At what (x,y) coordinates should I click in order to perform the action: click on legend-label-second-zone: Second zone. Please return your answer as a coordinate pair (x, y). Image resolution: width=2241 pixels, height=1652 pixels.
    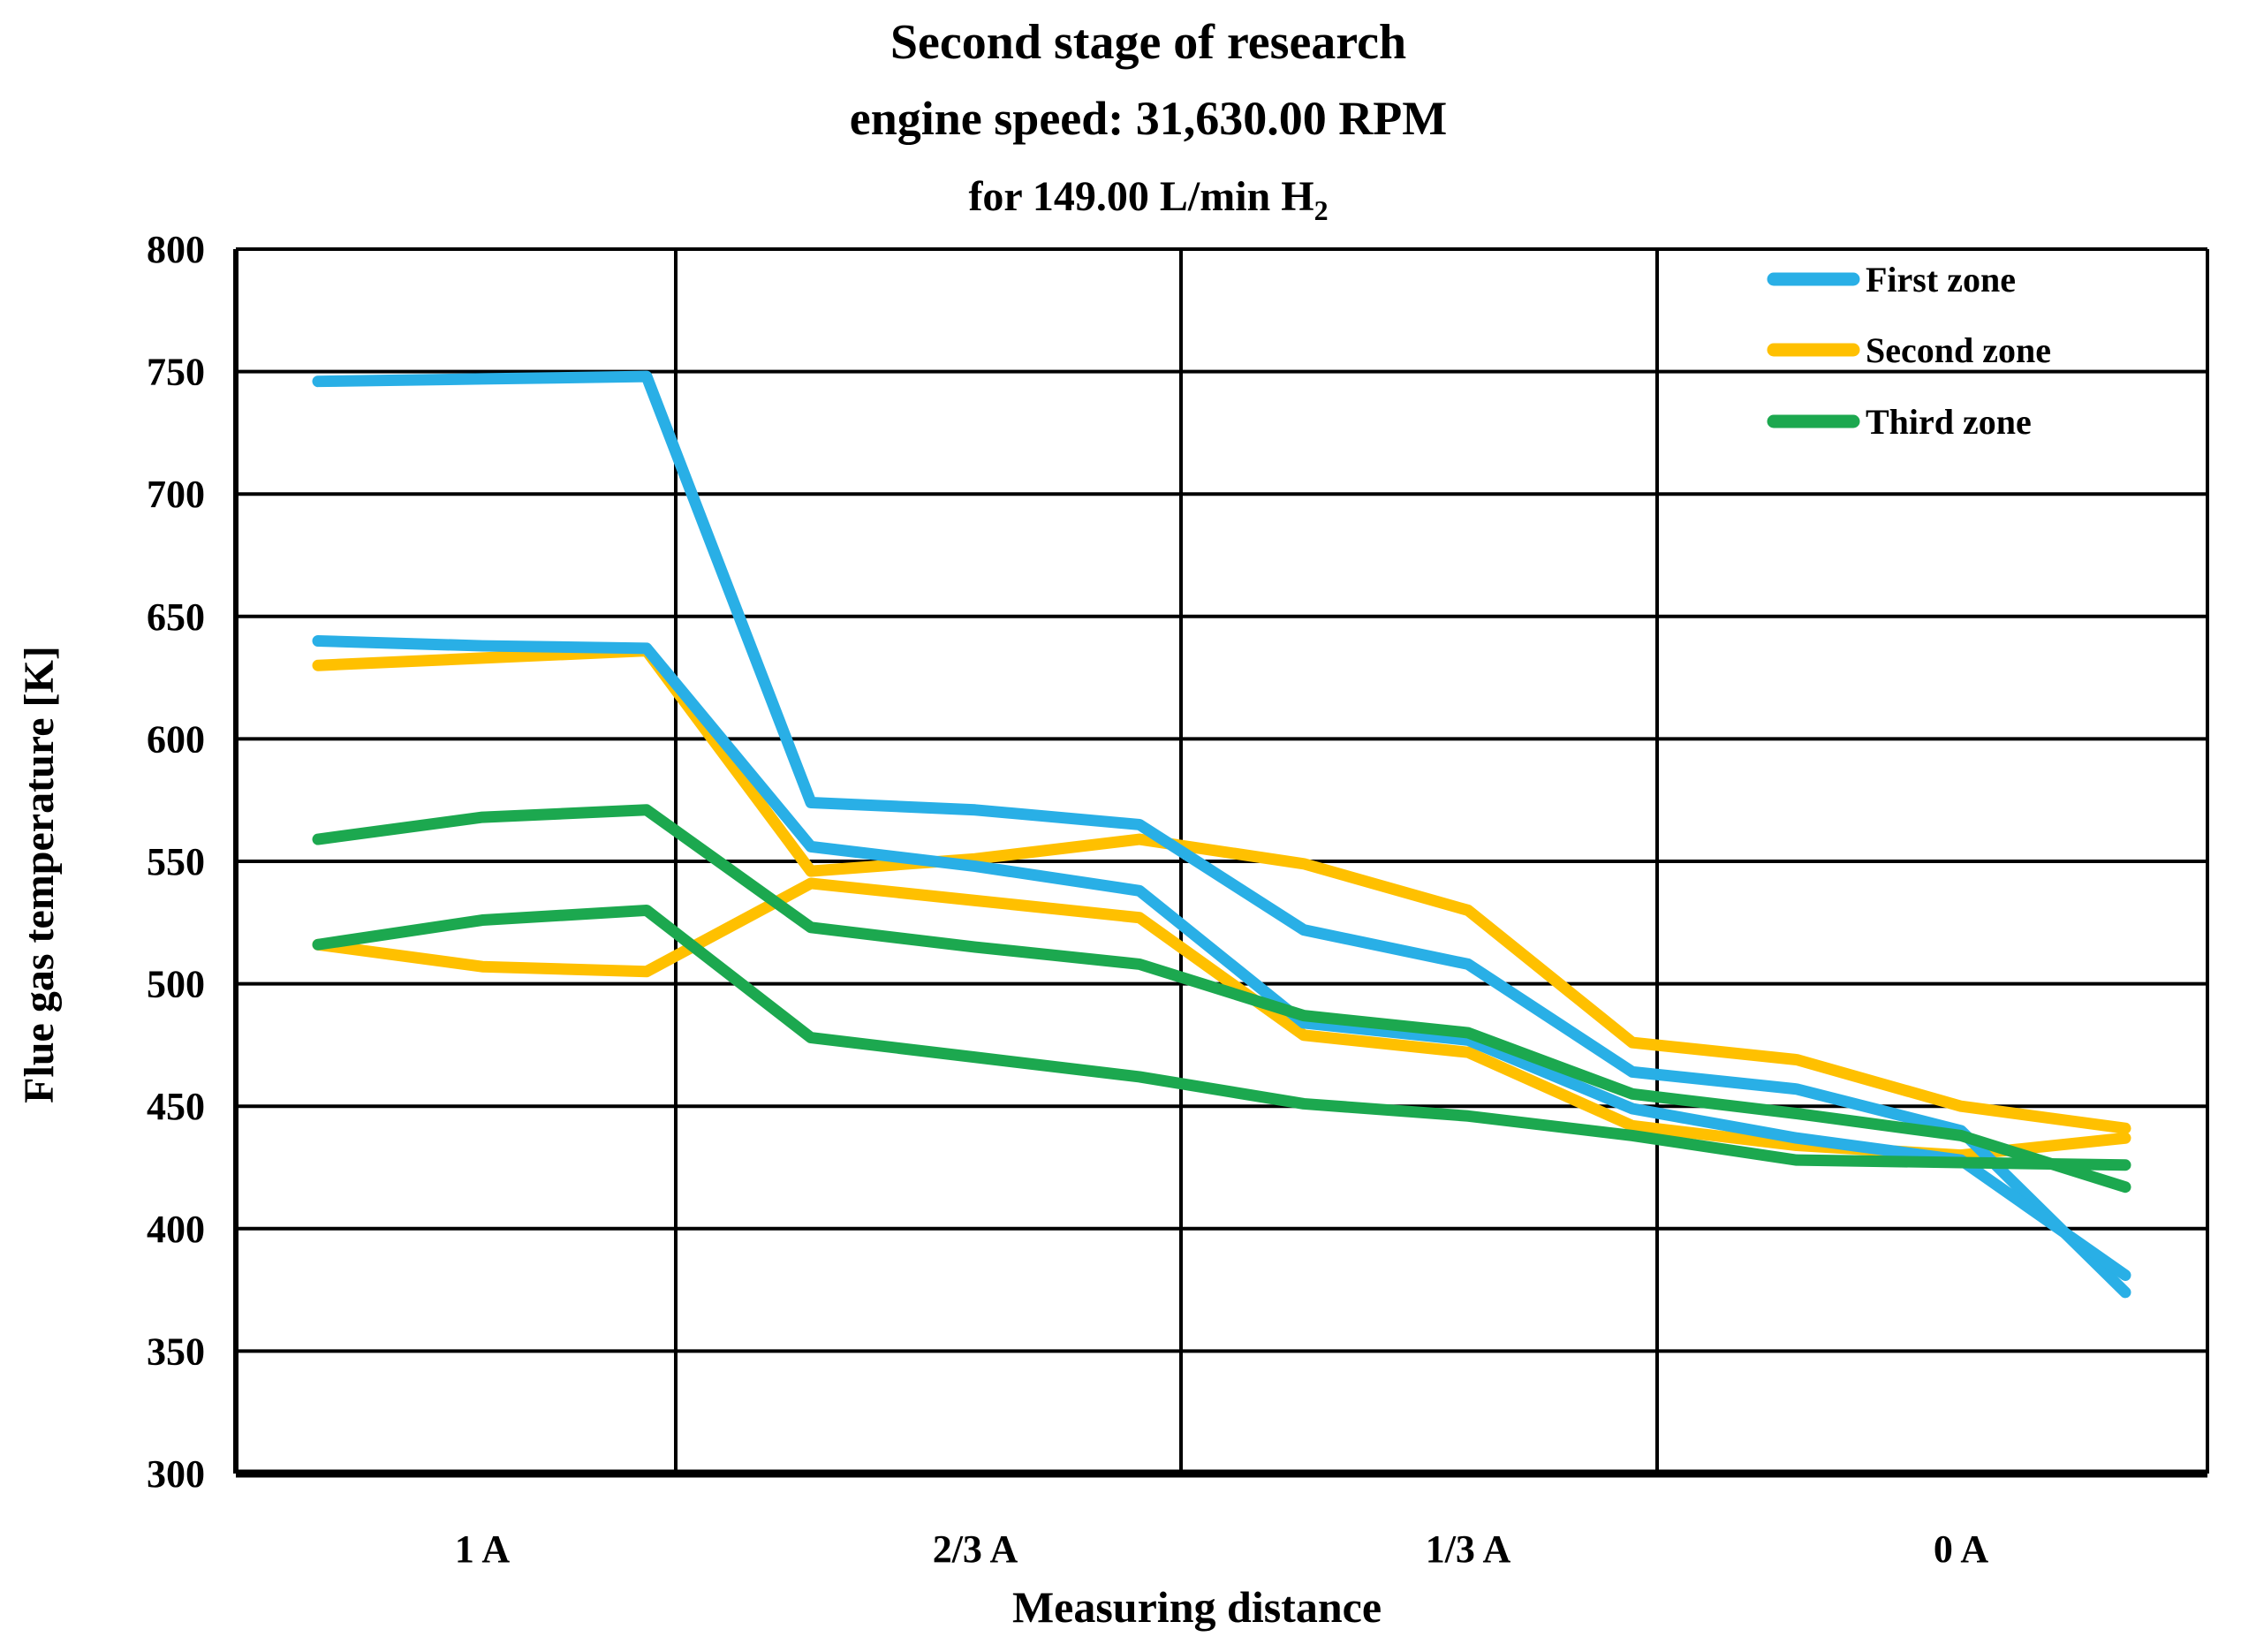
    Looking at the image, I should click on (1958, 350).